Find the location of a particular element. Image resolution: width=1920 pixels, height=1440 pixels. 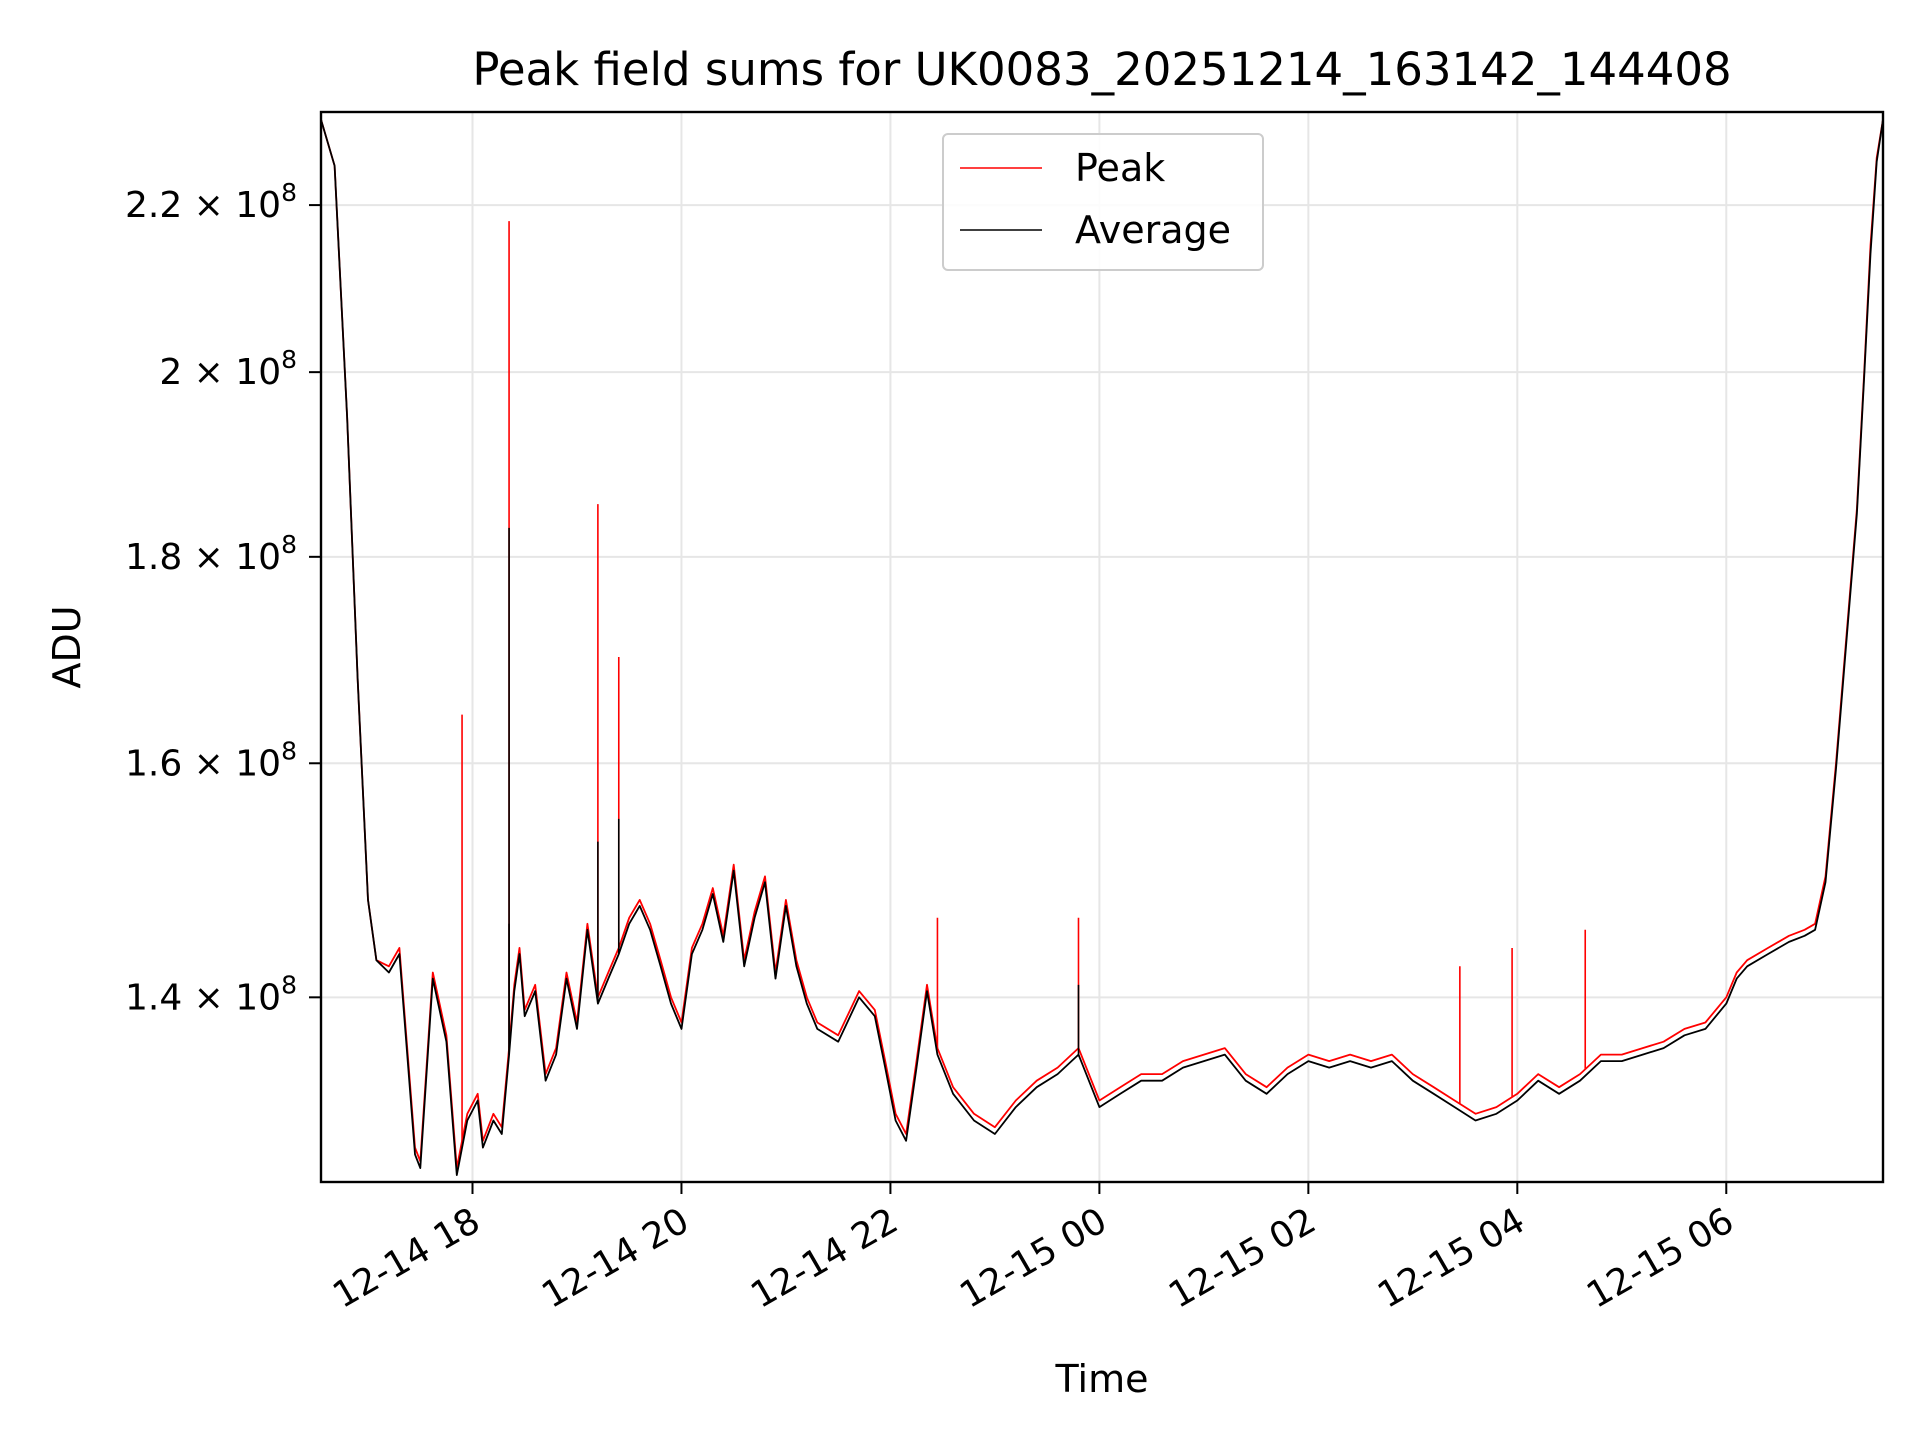

legend: Peak Average is located at coordinates (1103, 202).